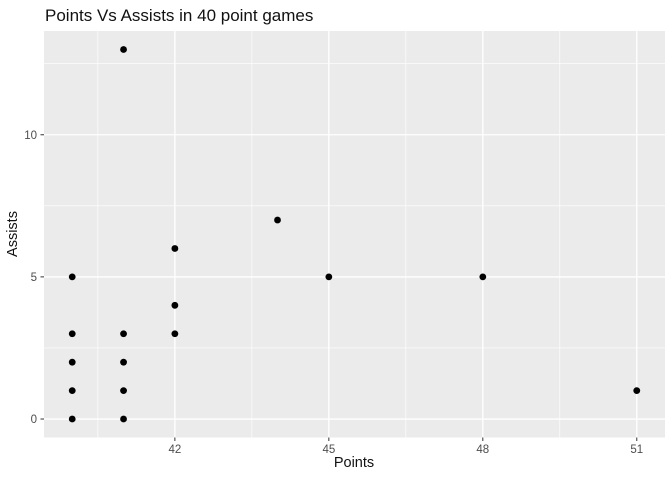 Image resolution: width=672 pixels, height=480 pixels. Describe the element at coordinates (34, 278) in the screenshot. I see `y-tick-label: 5` at that location.